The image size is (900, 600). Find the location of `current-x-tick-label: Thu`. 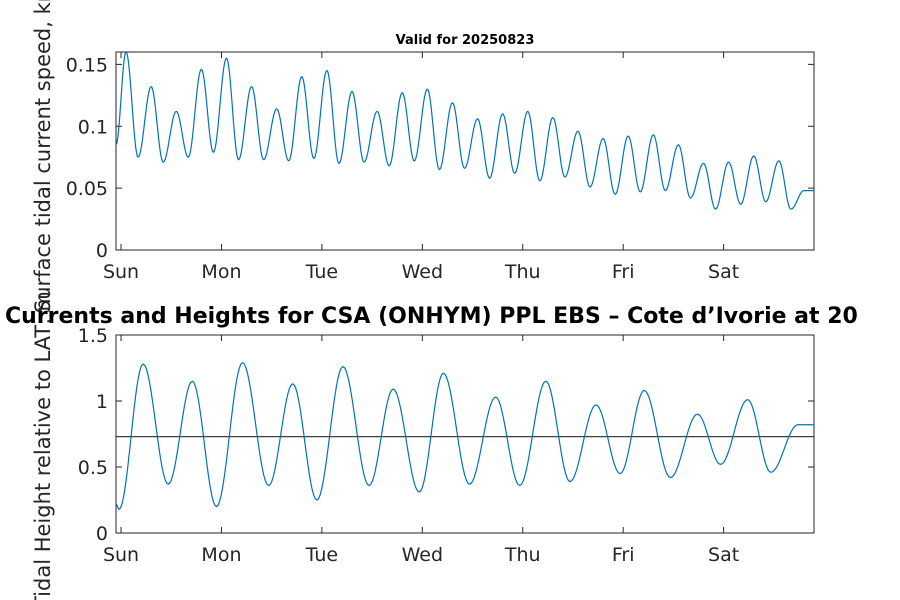

current-x-tick-label: Thu is located at coordinates (522, 272).